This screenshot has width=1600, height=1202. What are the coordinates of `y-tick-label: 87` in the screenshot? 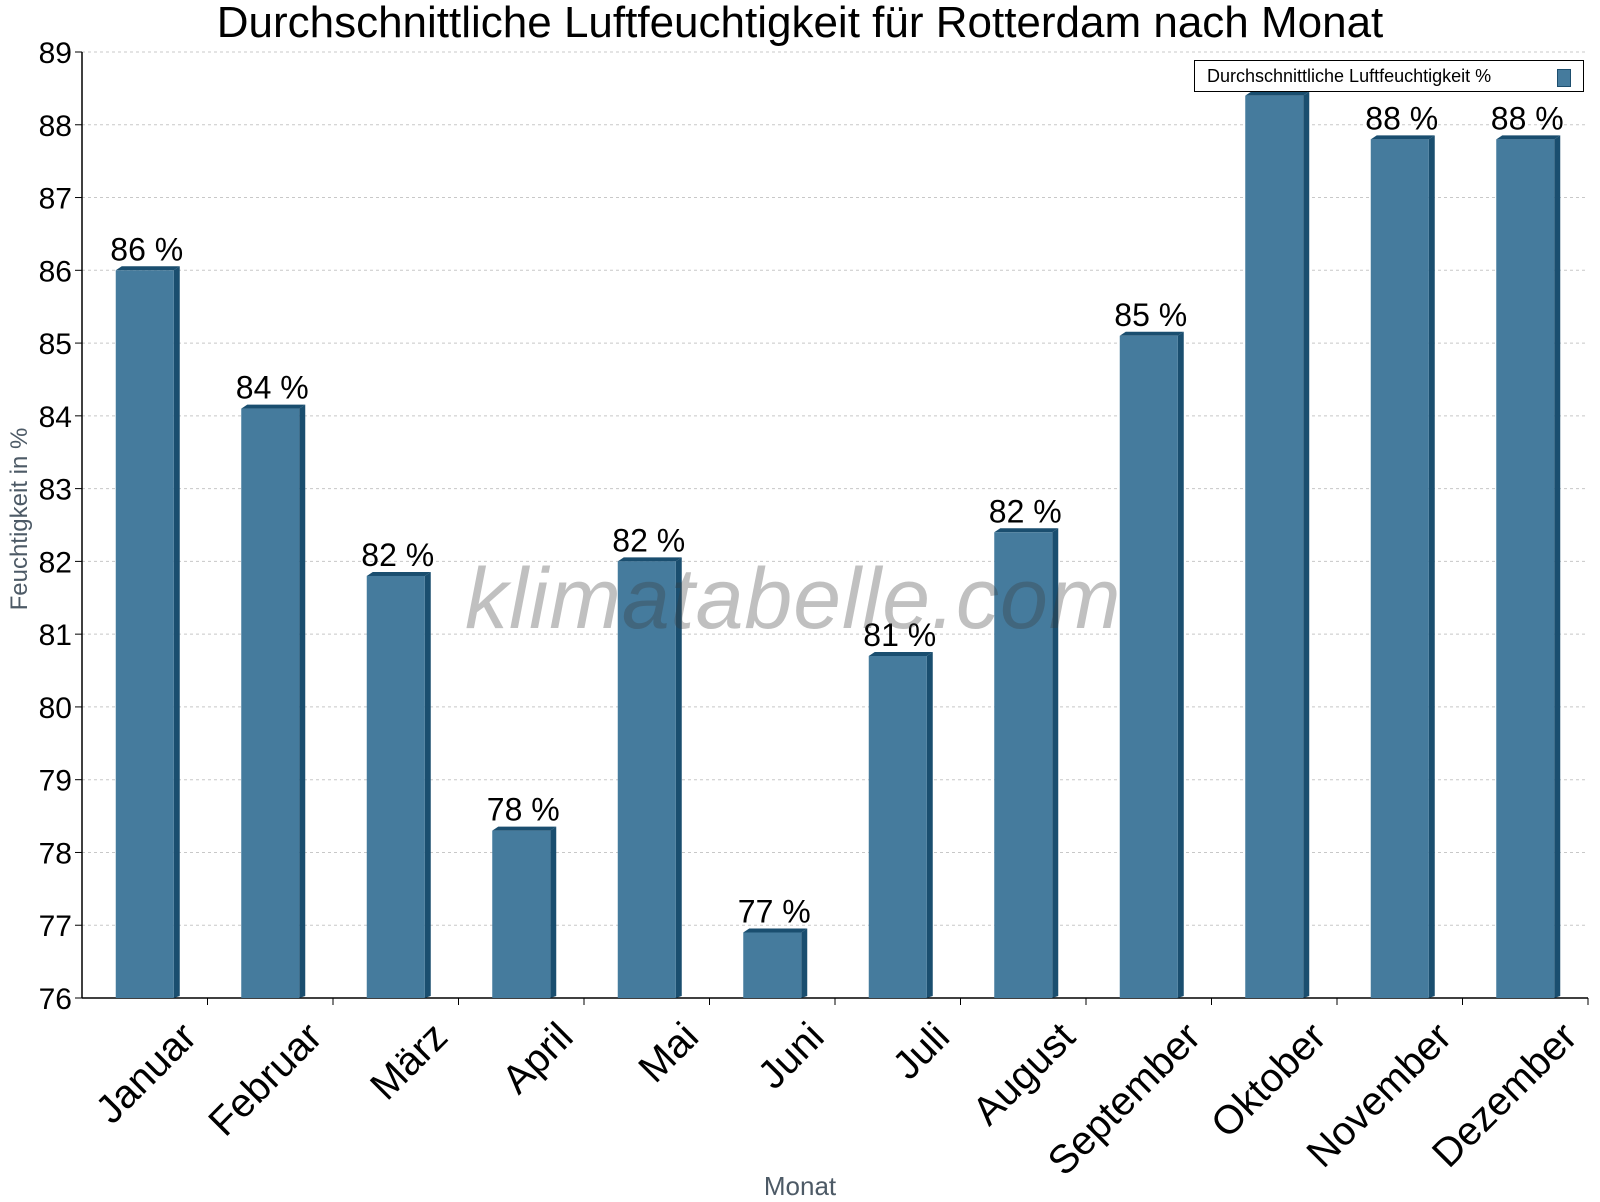 It's located at (55, 199).